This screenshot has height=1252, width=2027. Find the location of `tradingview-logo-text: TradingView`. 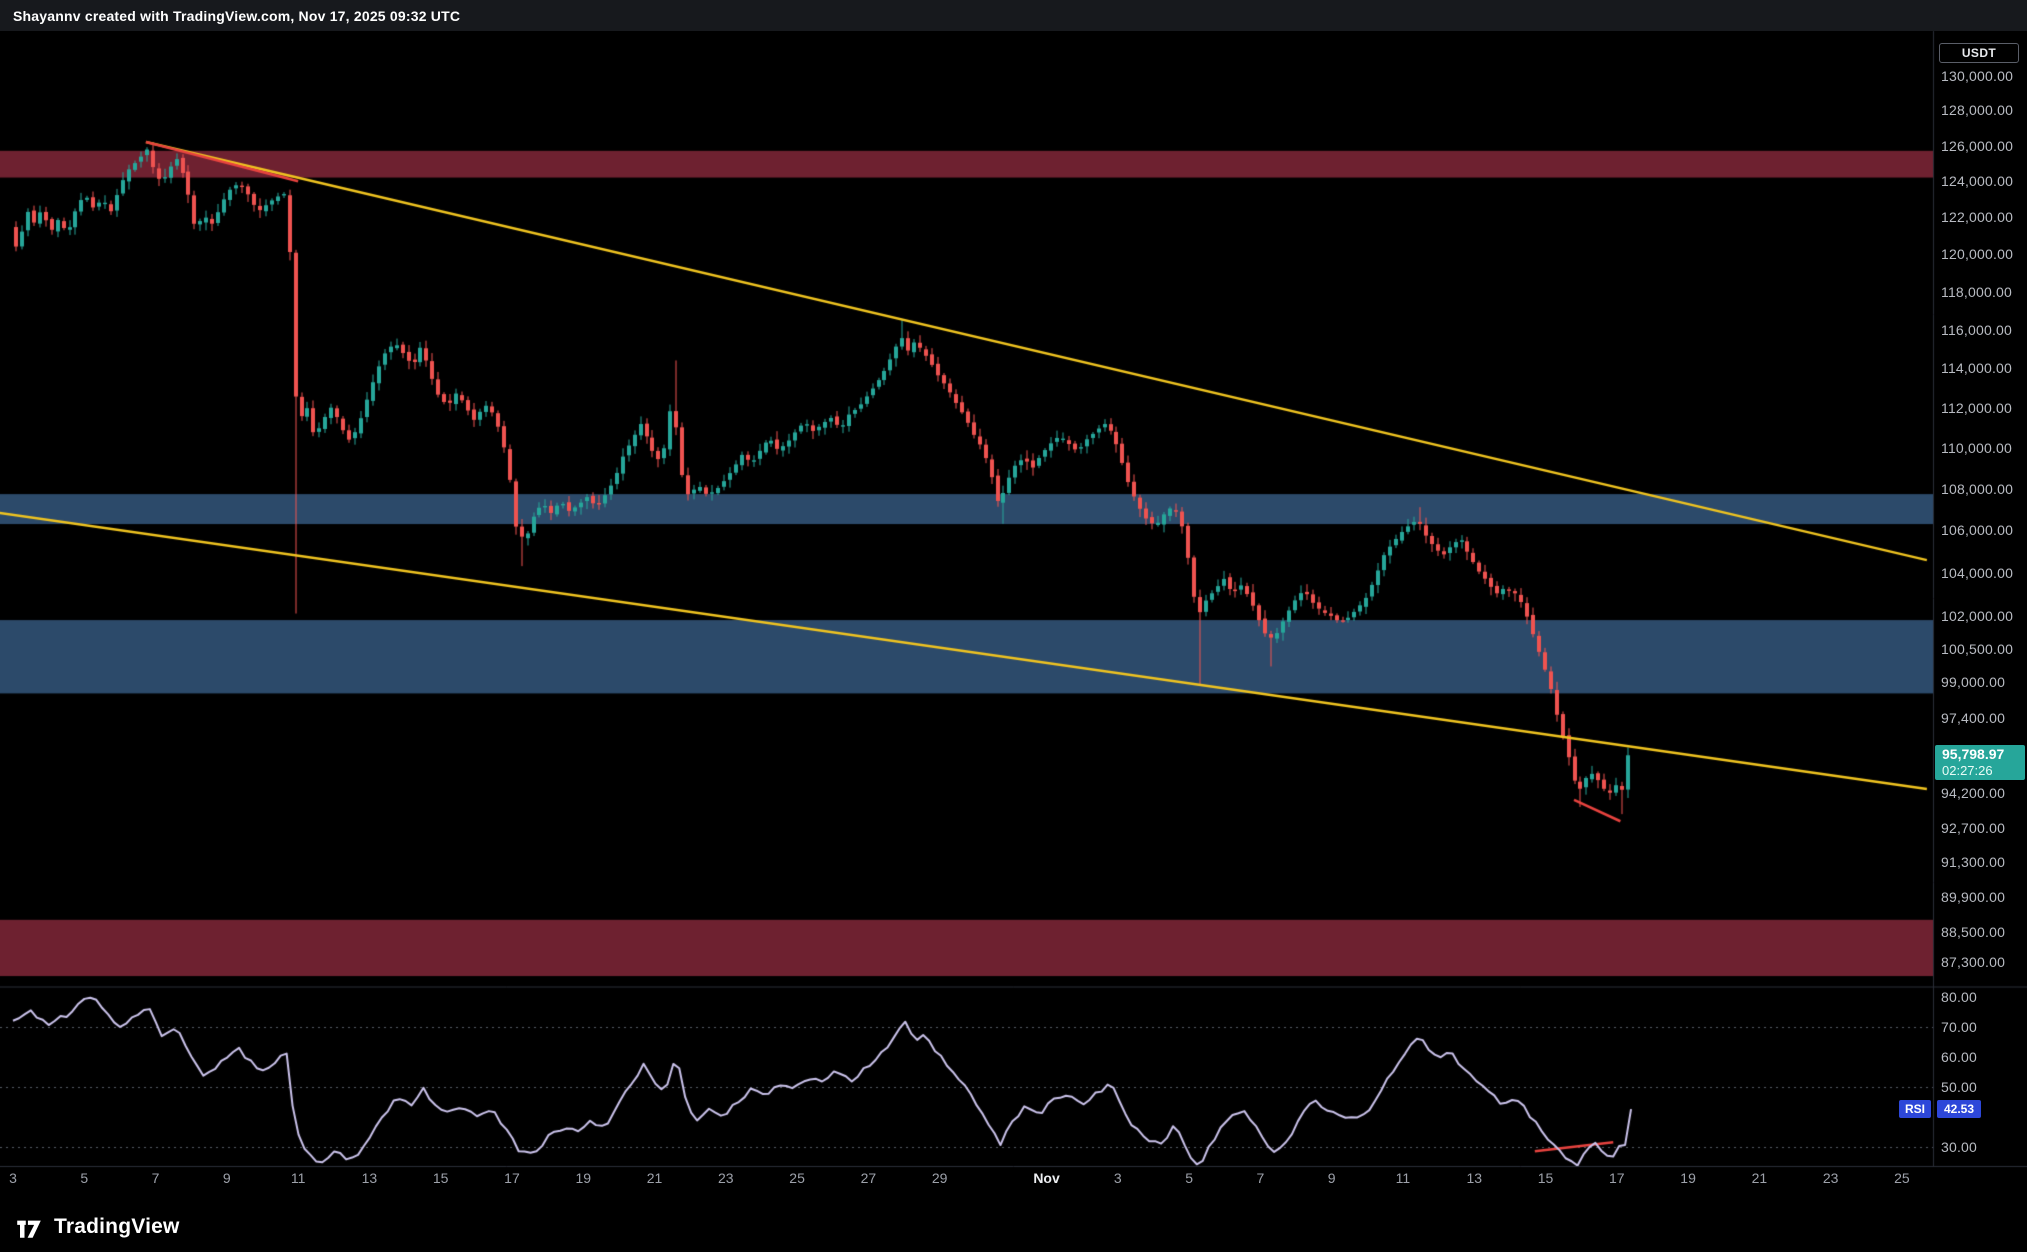

tradingview-logo-text: TradingView is located at coordinates (117, 1226).